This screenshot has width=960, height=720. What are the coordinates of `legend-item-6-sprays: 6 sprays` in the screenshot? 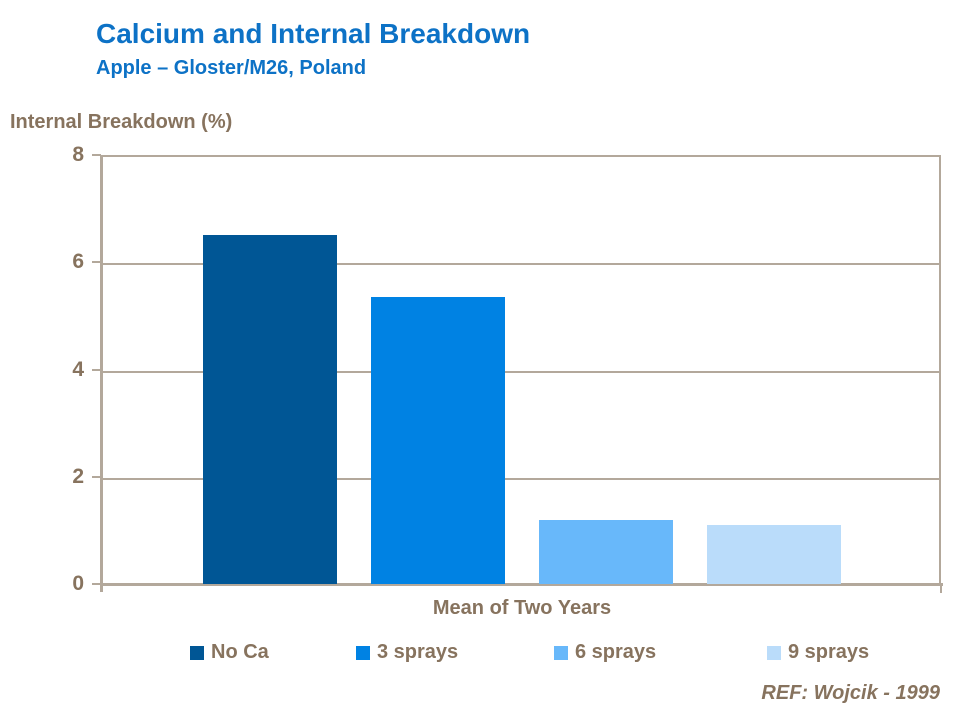 It's located at (605, 652).